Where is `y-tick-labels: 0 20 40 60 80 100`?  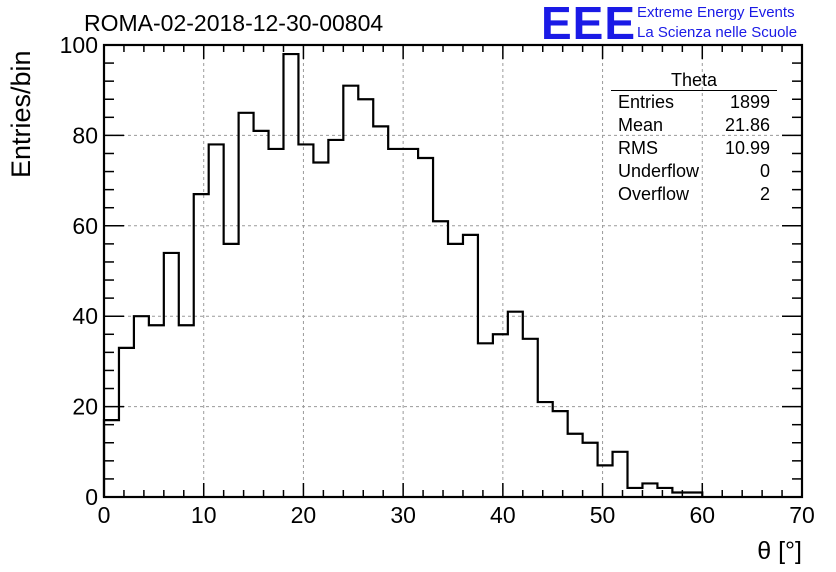
y-tick-labels: 0 20 40 60 80 100 is located at coordinates (79, 271).